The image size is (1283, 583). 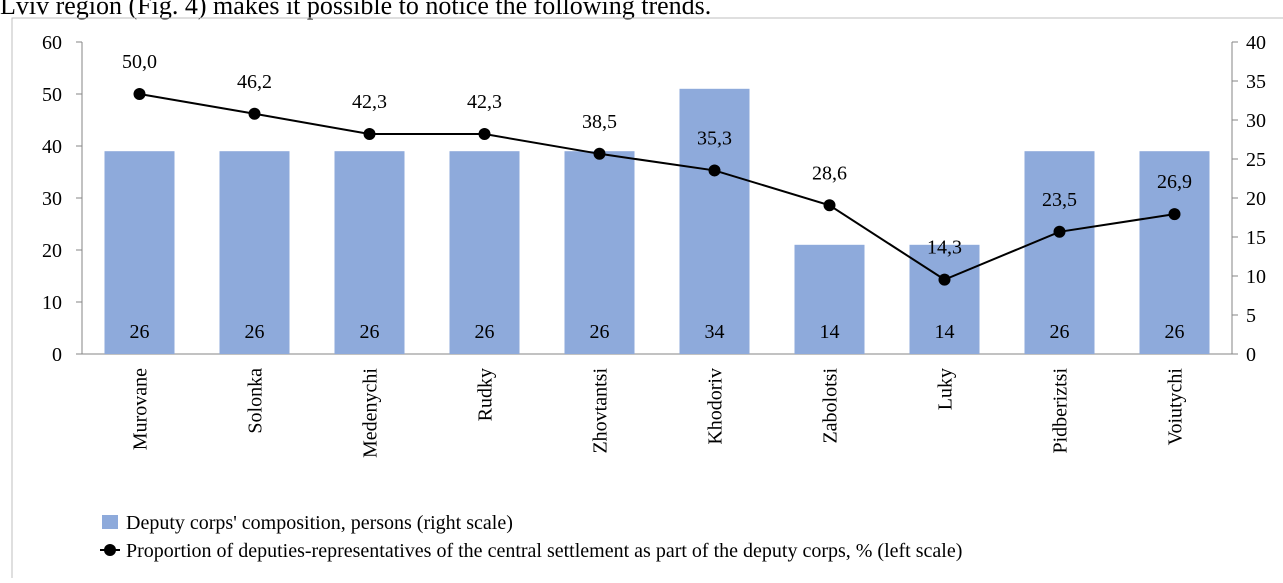 I want to click on legend-swatch, so click(x=110, y=522).